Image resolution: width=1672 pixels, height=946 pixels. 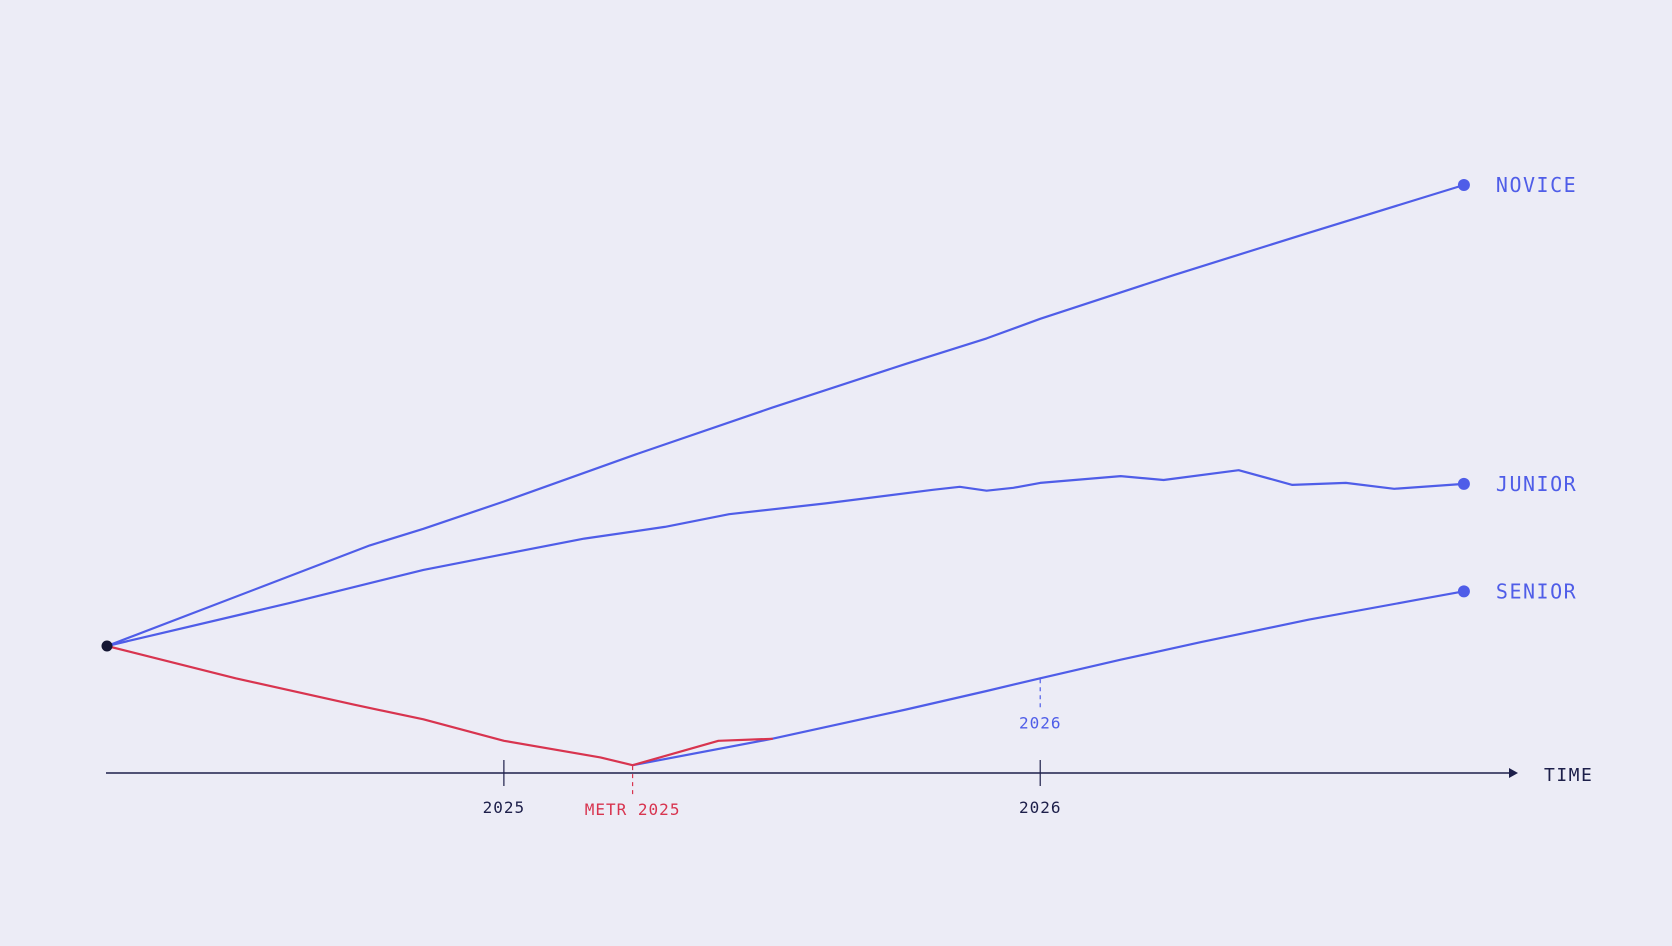 I want to click on annotations-group: METR 2025 2026, so click(x=823, y=749).